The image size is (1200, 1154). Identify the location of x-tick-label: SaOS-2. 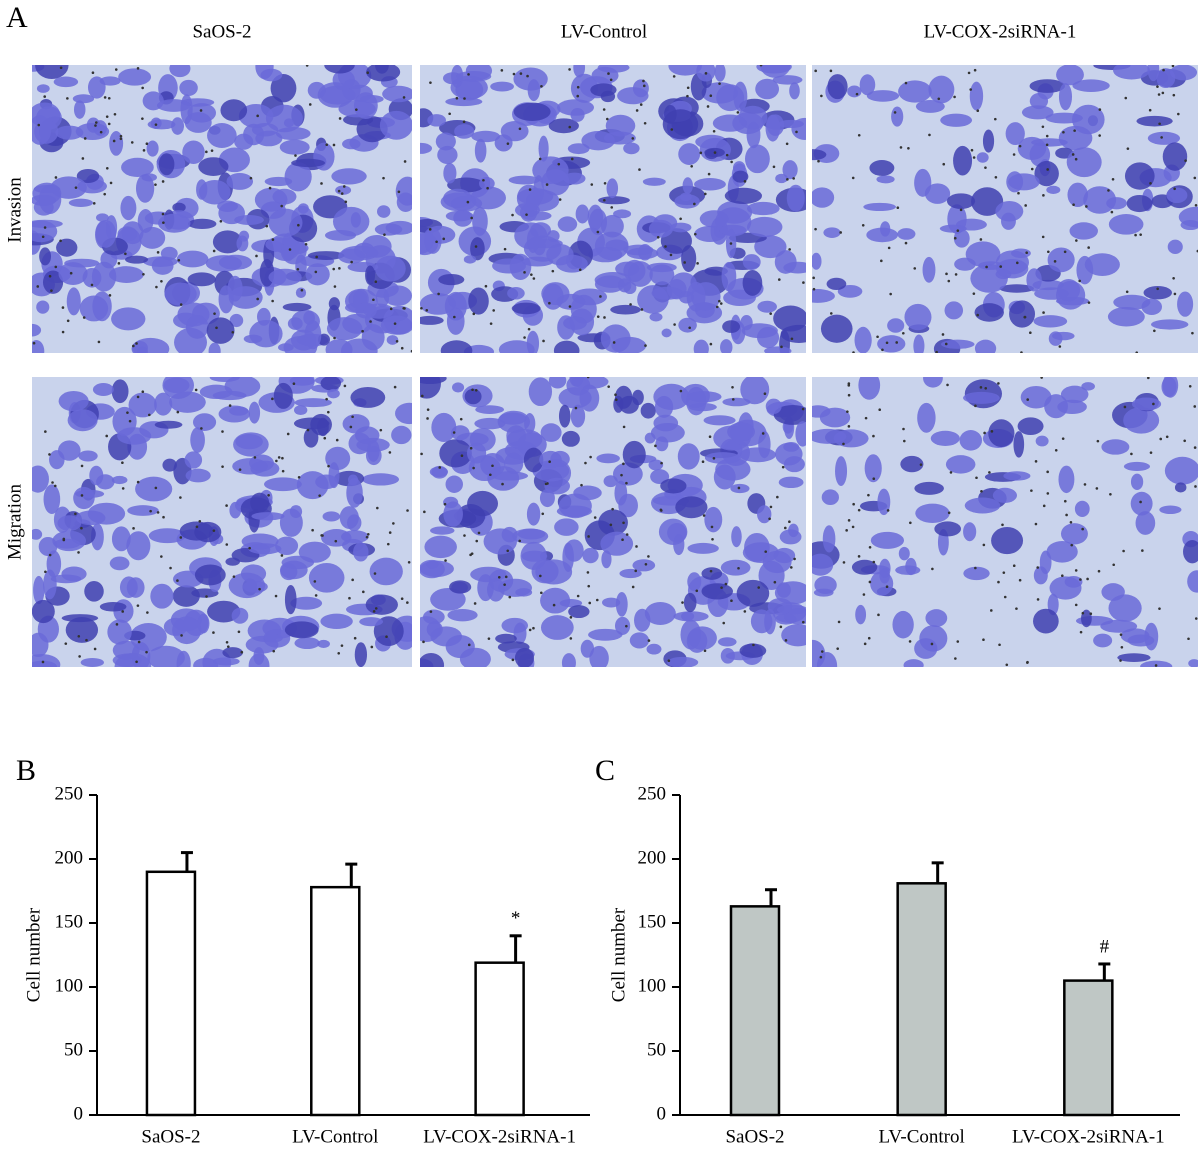
(170, 1136).